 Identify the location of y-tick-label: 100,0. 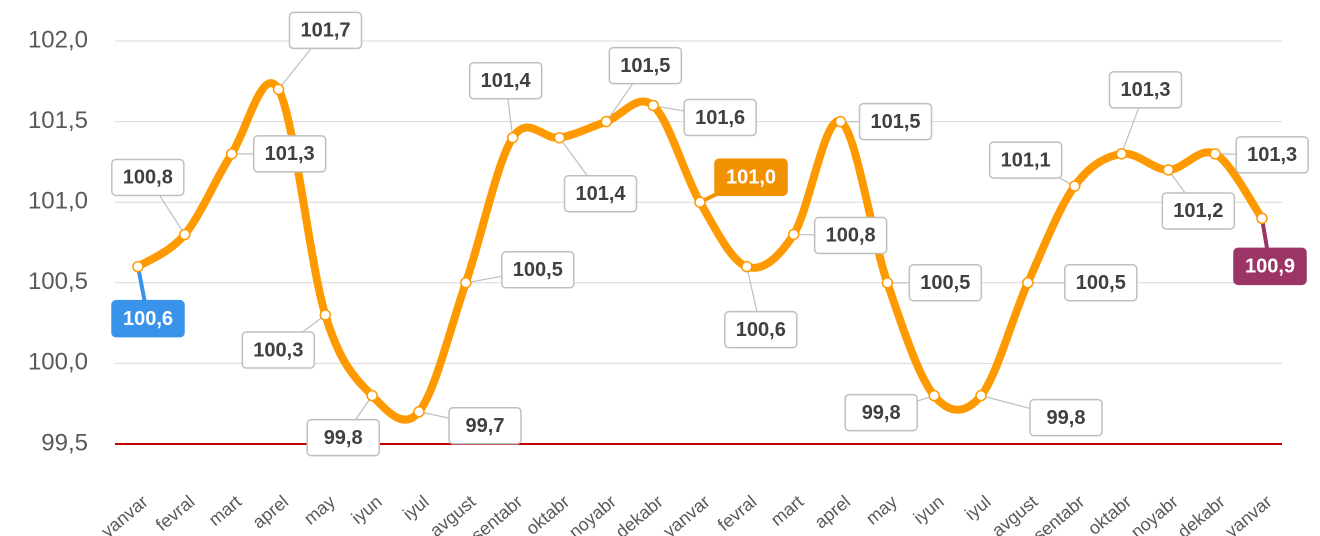
(58, 362).